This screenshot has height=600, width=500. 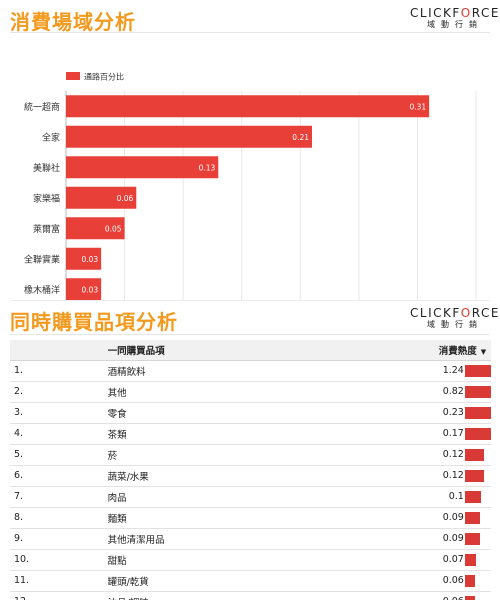 What do you see at coordinates (89, 259) in the screenshot?
I see `bar-value-label: 0.03` at bounding box center [89, 259].